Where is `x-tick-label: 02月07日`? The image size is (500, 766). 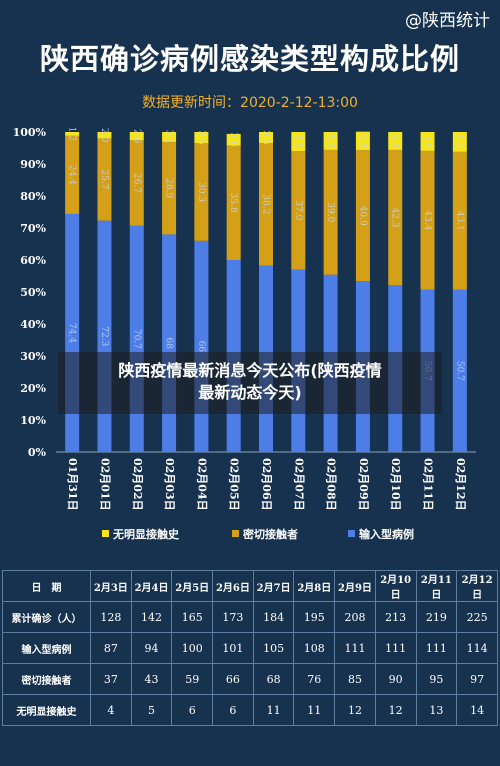 x-tick-label: 02月07日 is located at coordinates (298, 484).